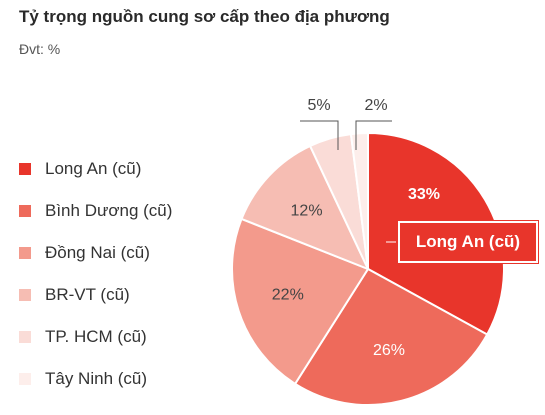 The width and height of the screenshot is (545, 415). I want to click on legend-label: TP. HCM (cũ), so click(96, 336).